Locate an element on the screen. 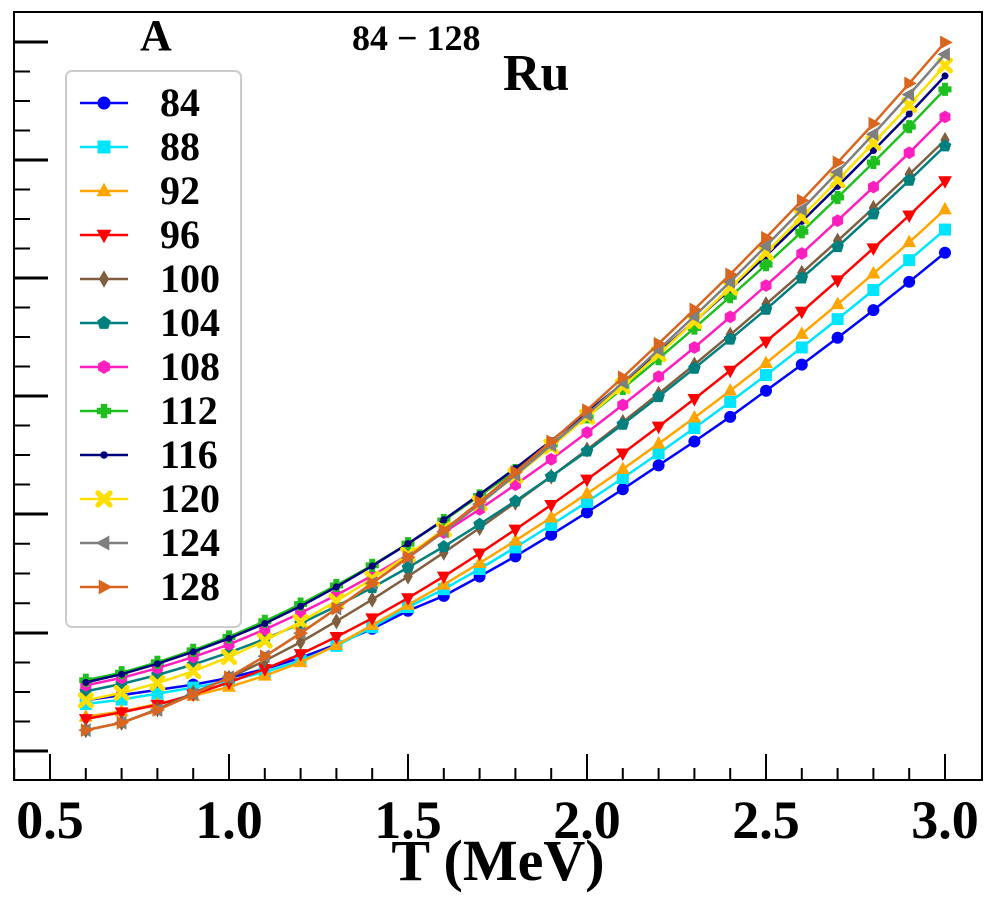 Image resolution: width=996 pixels, height=904 pixels. legend-item-88: 88 is located at coordinates (140, 146).